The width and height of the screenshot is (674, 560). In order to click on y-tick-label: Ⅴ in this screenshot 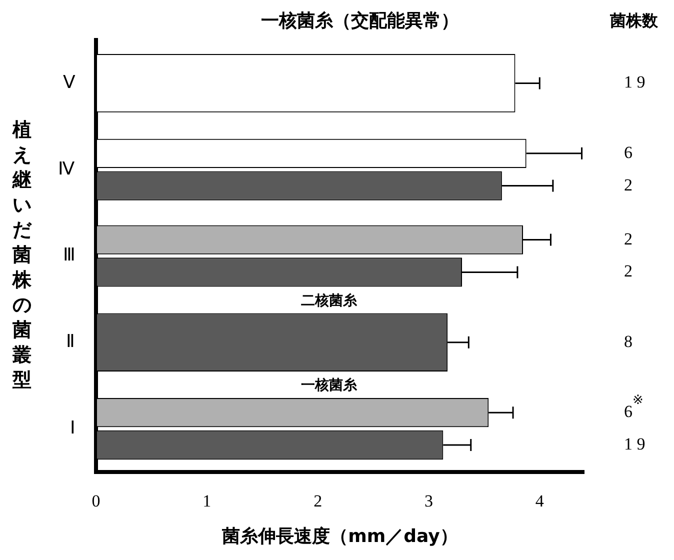, I will do `click(69, 82)`.